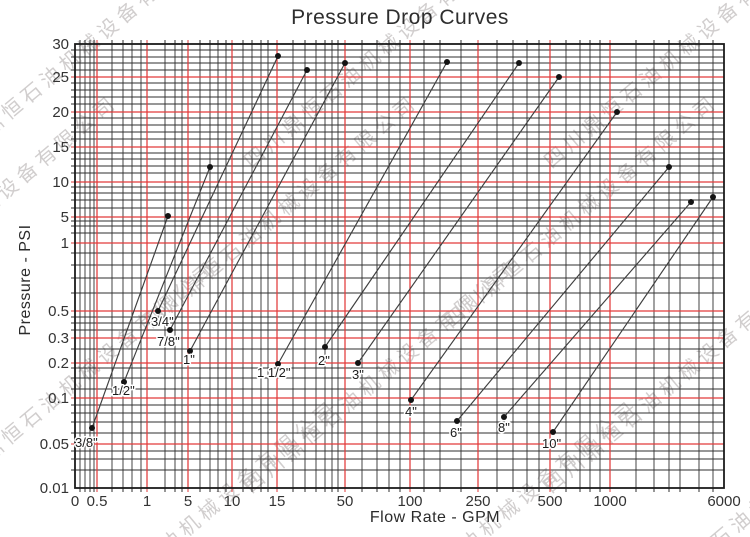 The width and height of the screenshot is (750, 537). What do you see at coordinates (162, 321) in the screenshot?
I see `curve-label: 3/4"` at bounding box center [162, 321].